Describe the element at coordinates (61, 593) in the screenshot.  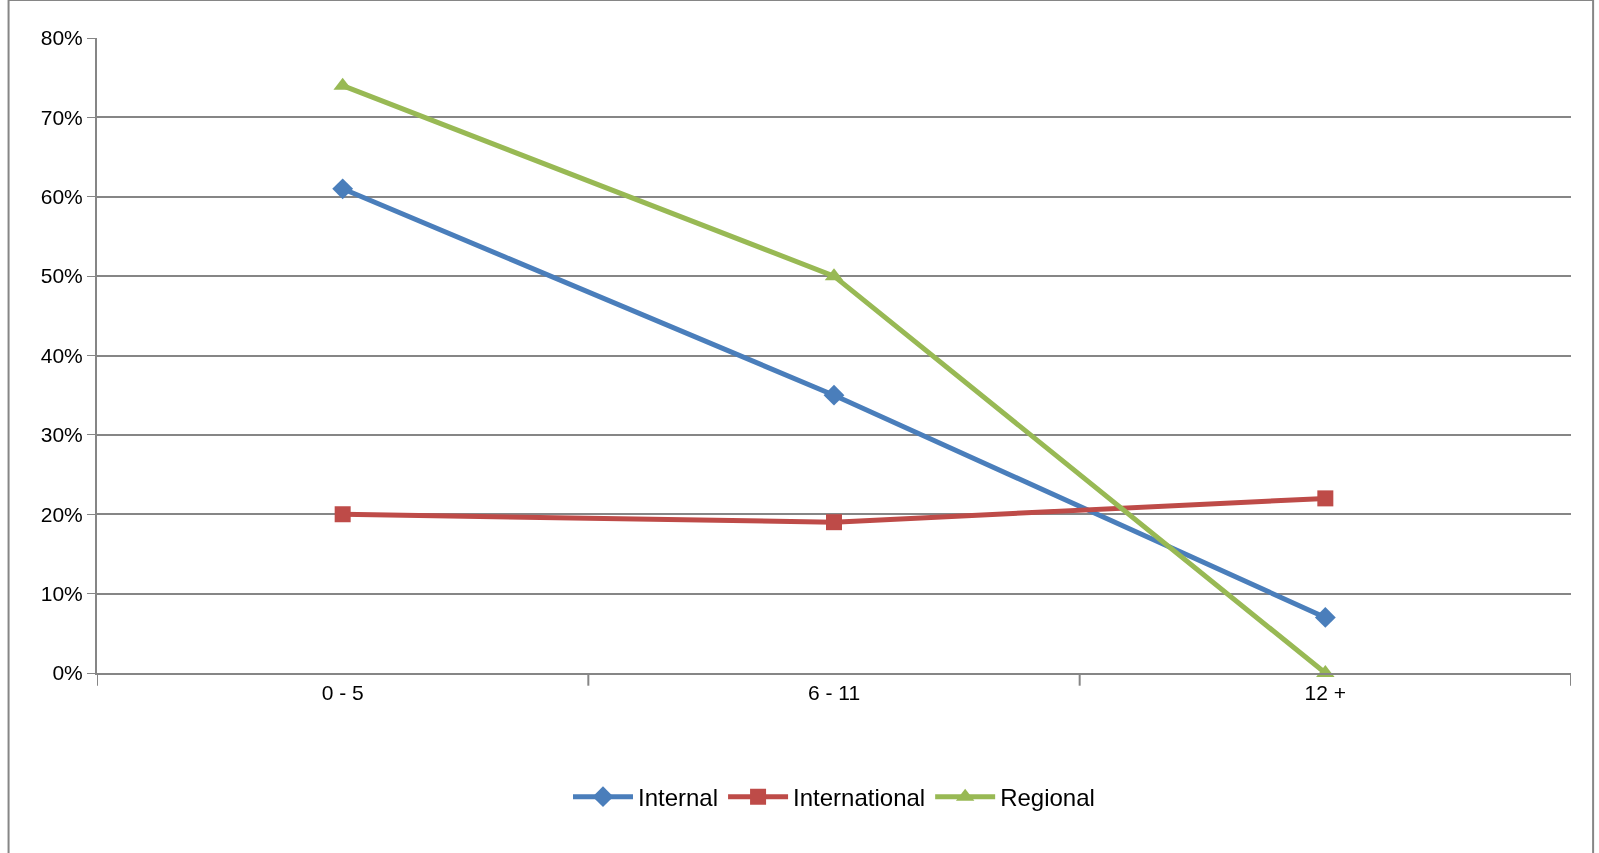
I see `y-tick-label: 10%` at that location.